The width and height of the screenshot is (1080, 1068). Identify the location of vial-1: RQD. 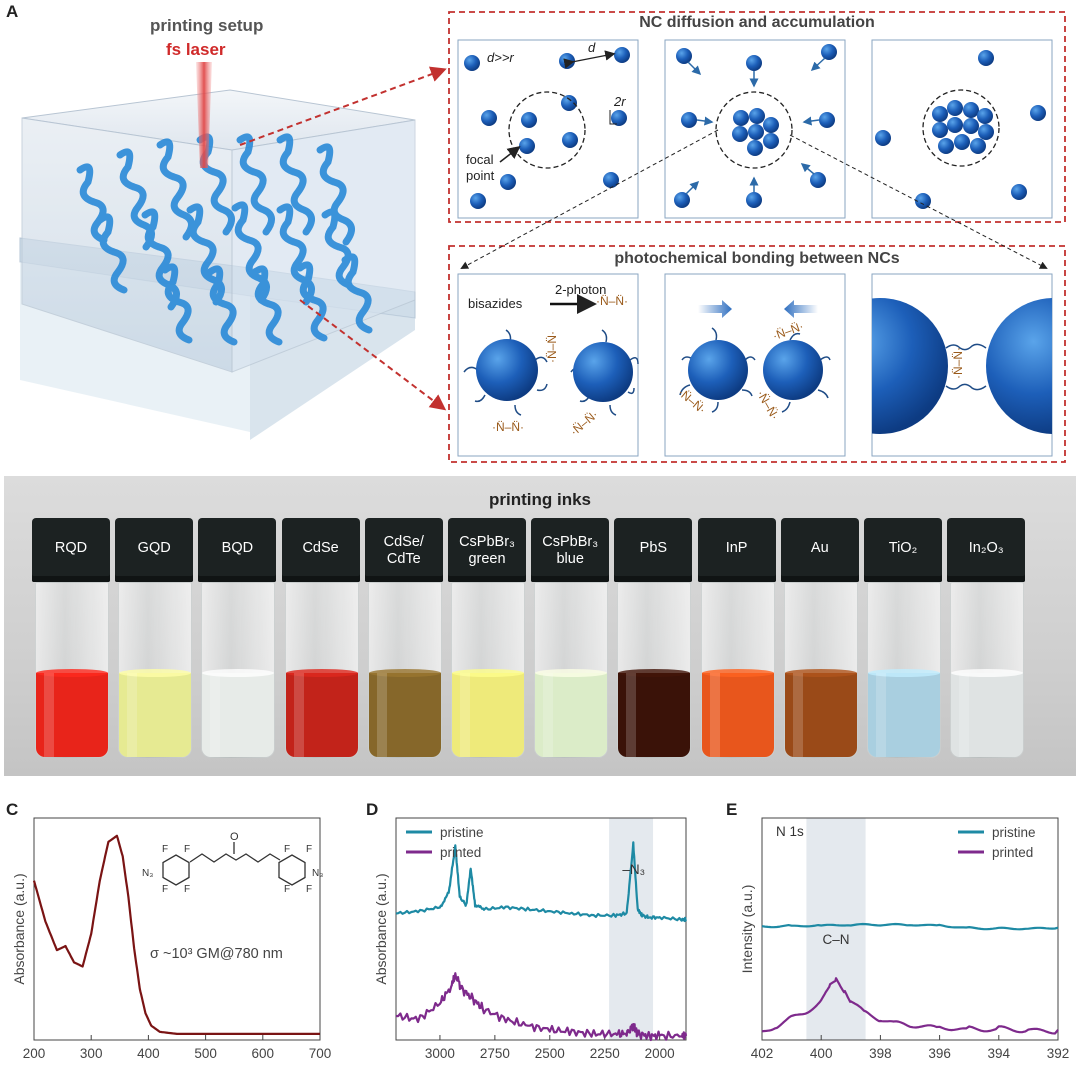
(71, 638).